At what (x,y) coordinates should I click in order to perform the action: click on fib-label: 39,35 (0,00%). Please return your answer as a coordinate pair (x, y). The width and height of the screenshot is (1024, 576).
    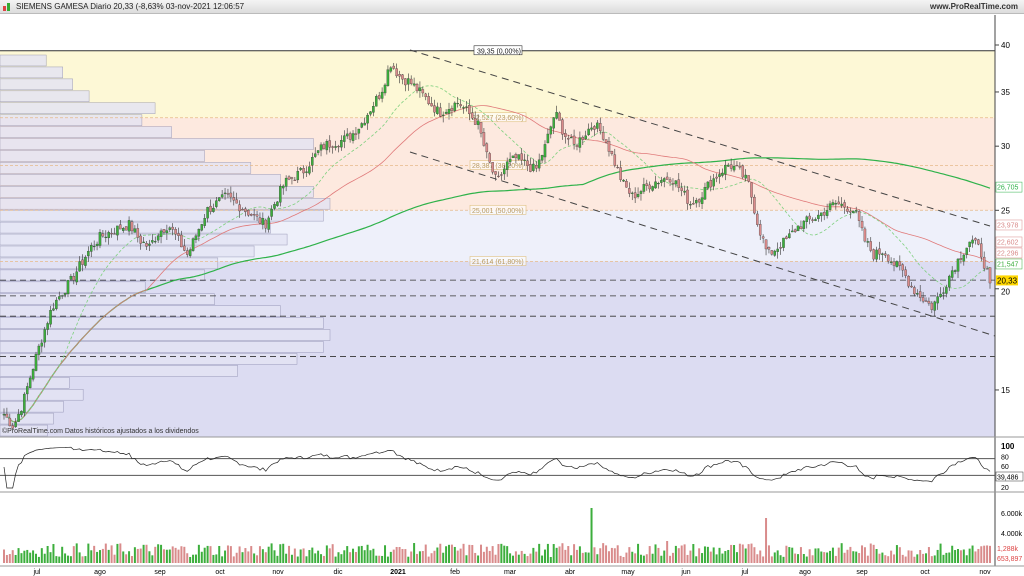
    Looking at the image, I should click on (499, 51).